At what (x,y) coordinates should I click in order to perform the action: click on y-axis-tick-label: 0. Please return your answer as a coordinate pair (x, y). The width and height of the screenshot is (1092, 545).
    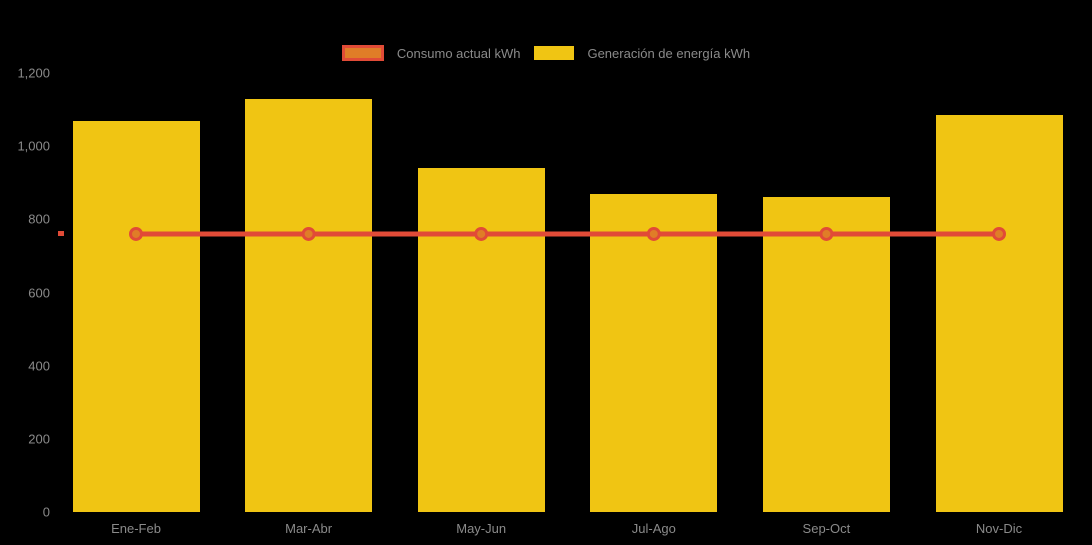
    Looking at the image, I should click on (46, 512).